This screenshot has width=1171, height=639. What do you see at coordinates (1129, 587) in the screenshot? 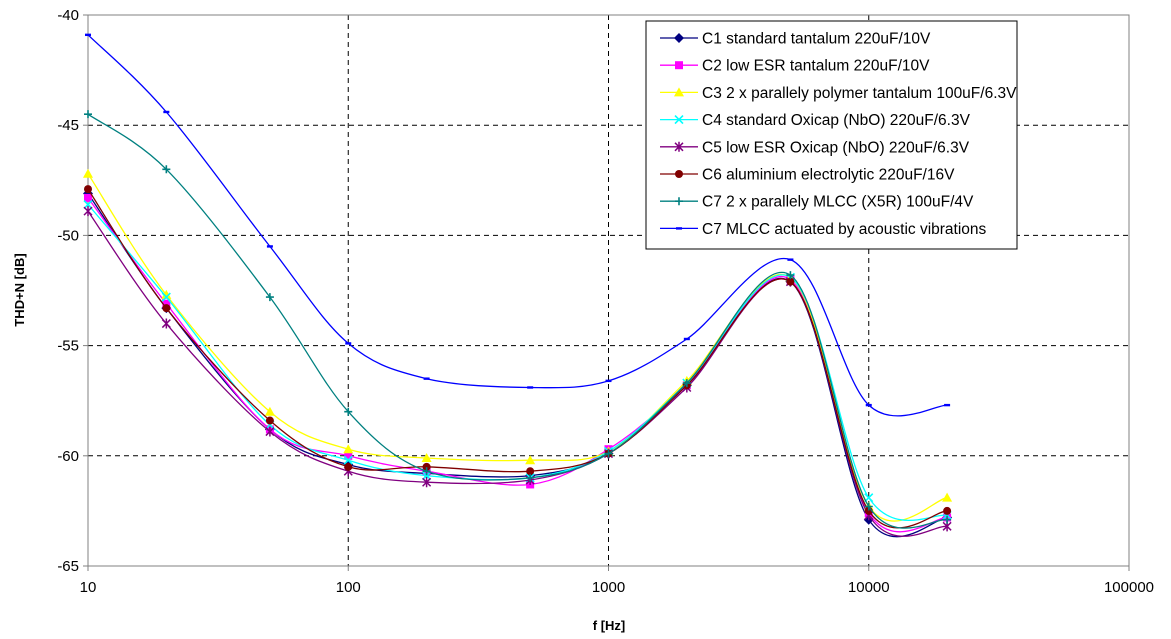
I see `x-tick-label: 100000` at bounding box center [1129, 587].